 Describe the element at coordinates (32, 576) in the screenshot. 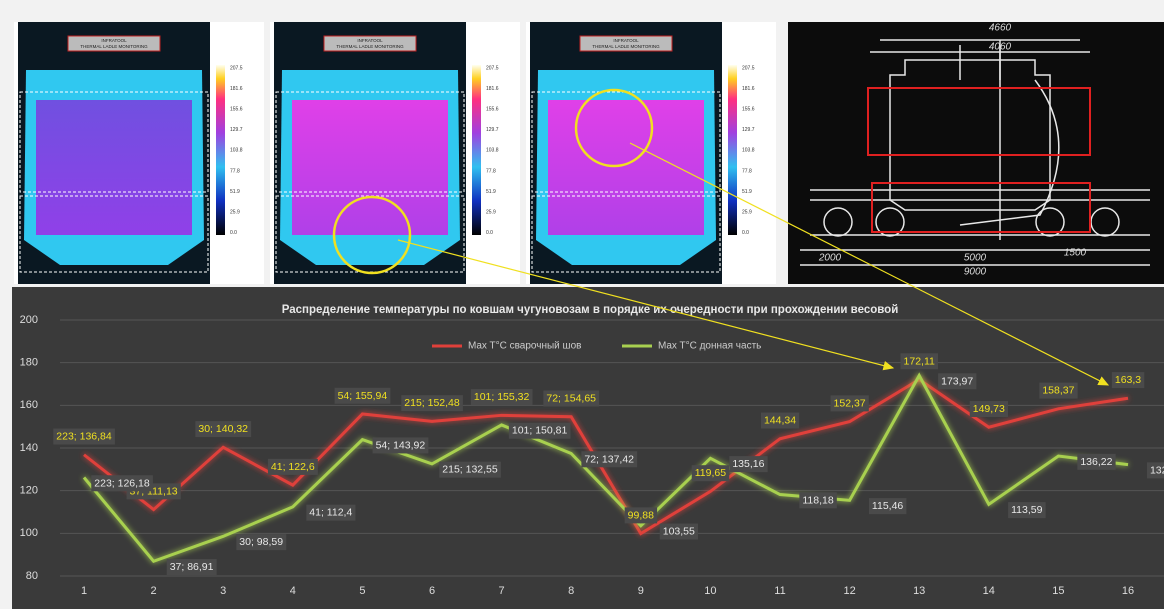

I see `y-tick-label: 80` at that location.